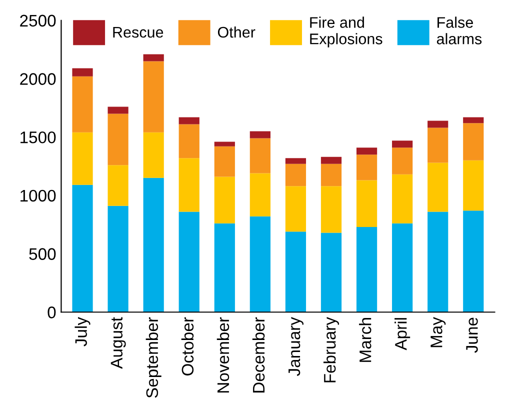  Describe the element at coordinates (38, 20) in the screenshot. I see `y-tick-label: 2500` at that location.